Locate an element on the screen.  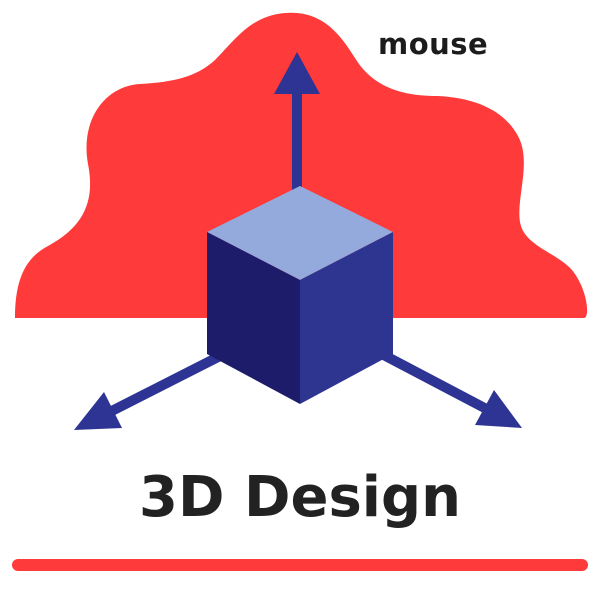
title-underline-bar is located at coordinates (300, 565).